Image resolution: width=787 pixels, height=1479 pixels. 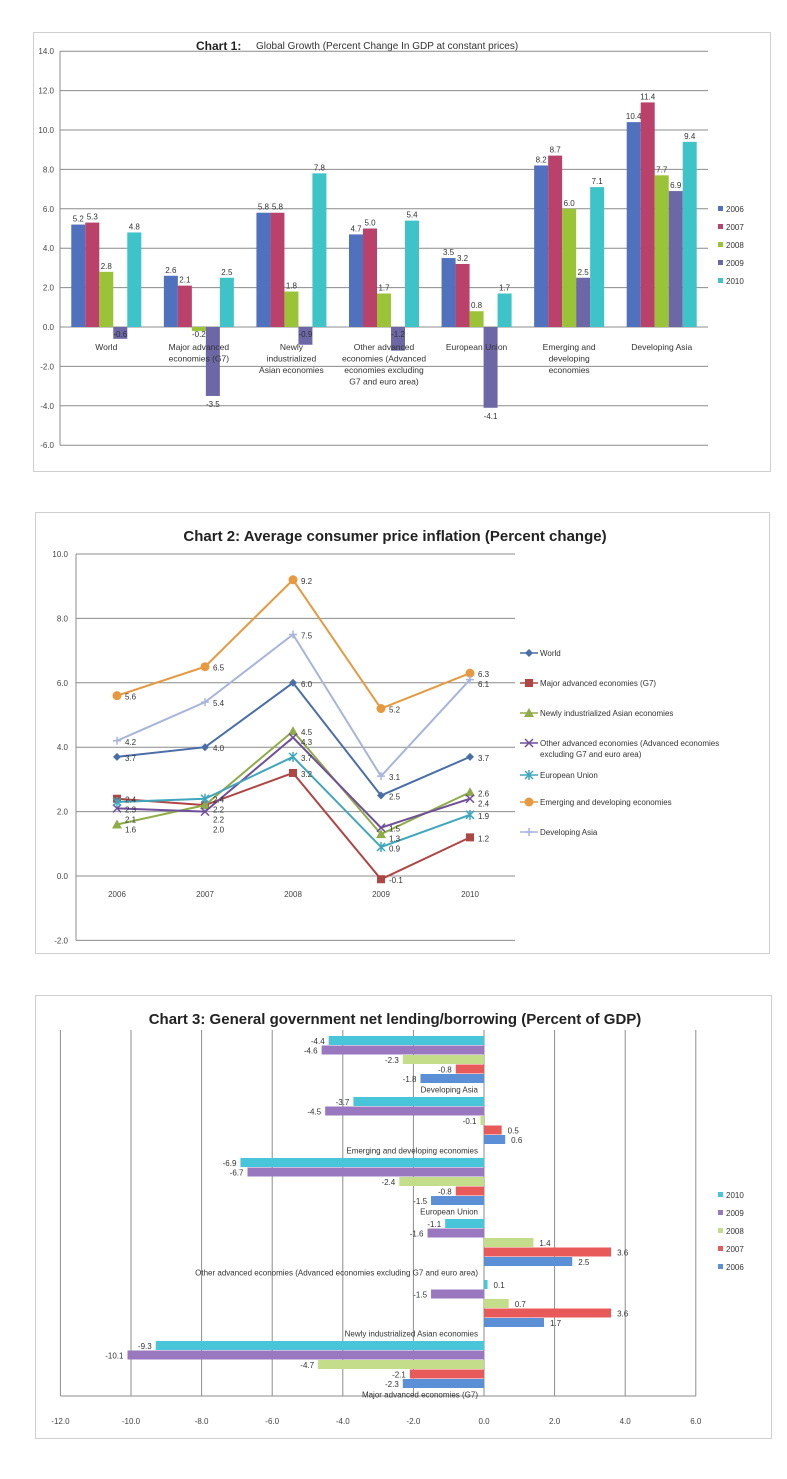 I want to click on data-label: 2.2, so click(x=219, y=820).